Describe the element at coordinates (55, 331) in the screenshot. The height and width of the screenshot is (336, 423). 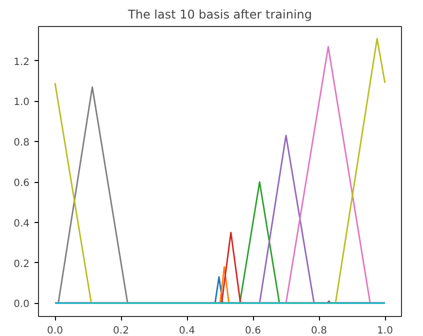
I see `x-tick-label: 0.0` at that location.